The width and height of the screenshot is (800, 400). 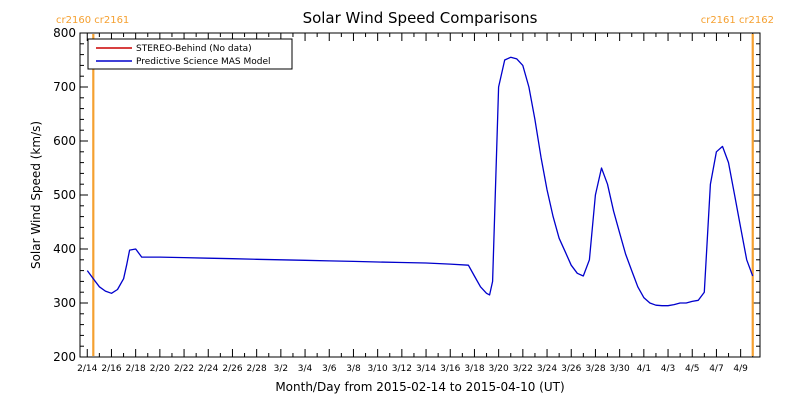 What do you see at coordinates (353, 369) in the screenshot?
I see `x-tick-label-11: 3/8` at bounding box center [353, 369].